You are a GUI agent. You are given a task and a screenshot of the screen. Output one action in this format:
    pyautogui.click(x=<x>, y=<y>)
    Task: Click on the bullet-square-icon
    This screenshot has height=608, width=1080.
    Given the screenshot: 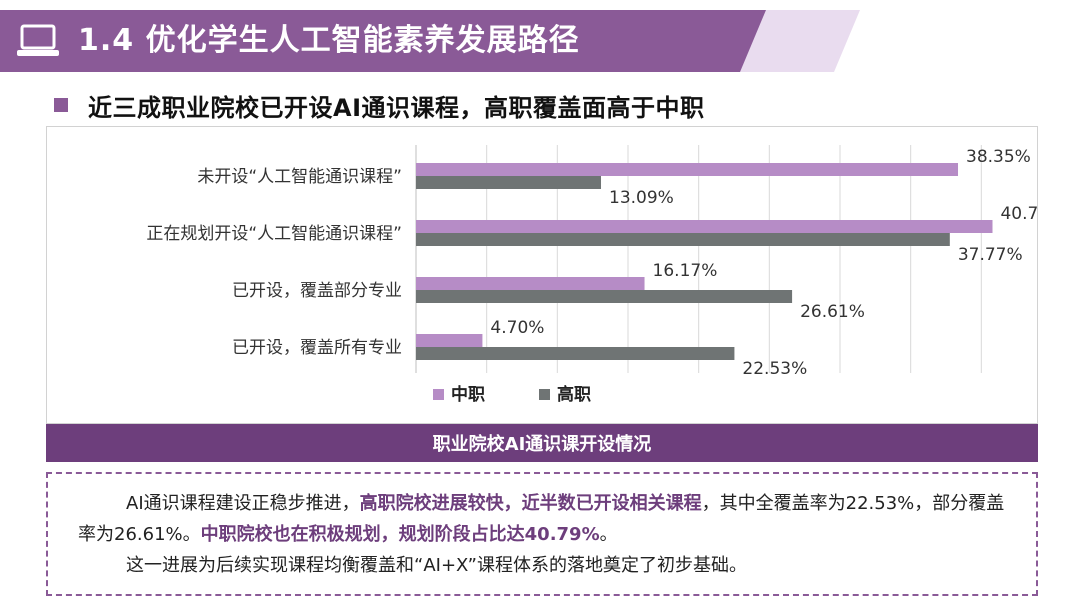 What is the action you would take?
    pyautogui.click(x=61, y=105)
    